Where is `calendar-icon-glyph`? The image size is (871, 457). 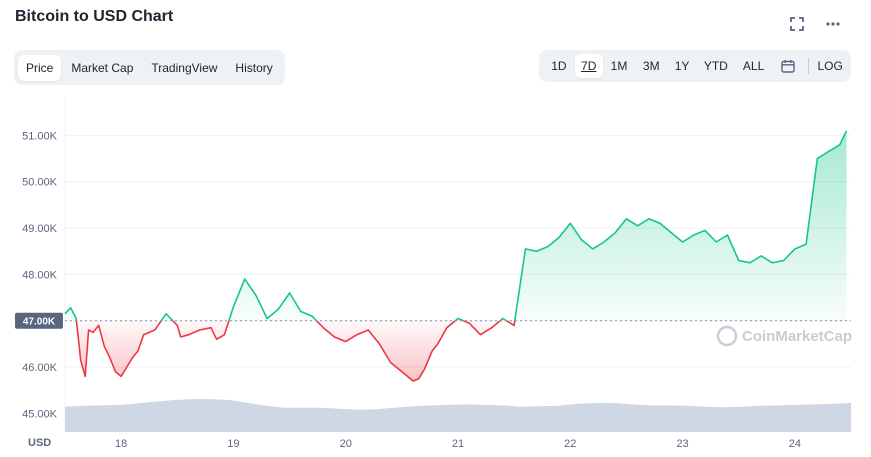
calendar-icon-glyph is located at coordinates (788, 66).